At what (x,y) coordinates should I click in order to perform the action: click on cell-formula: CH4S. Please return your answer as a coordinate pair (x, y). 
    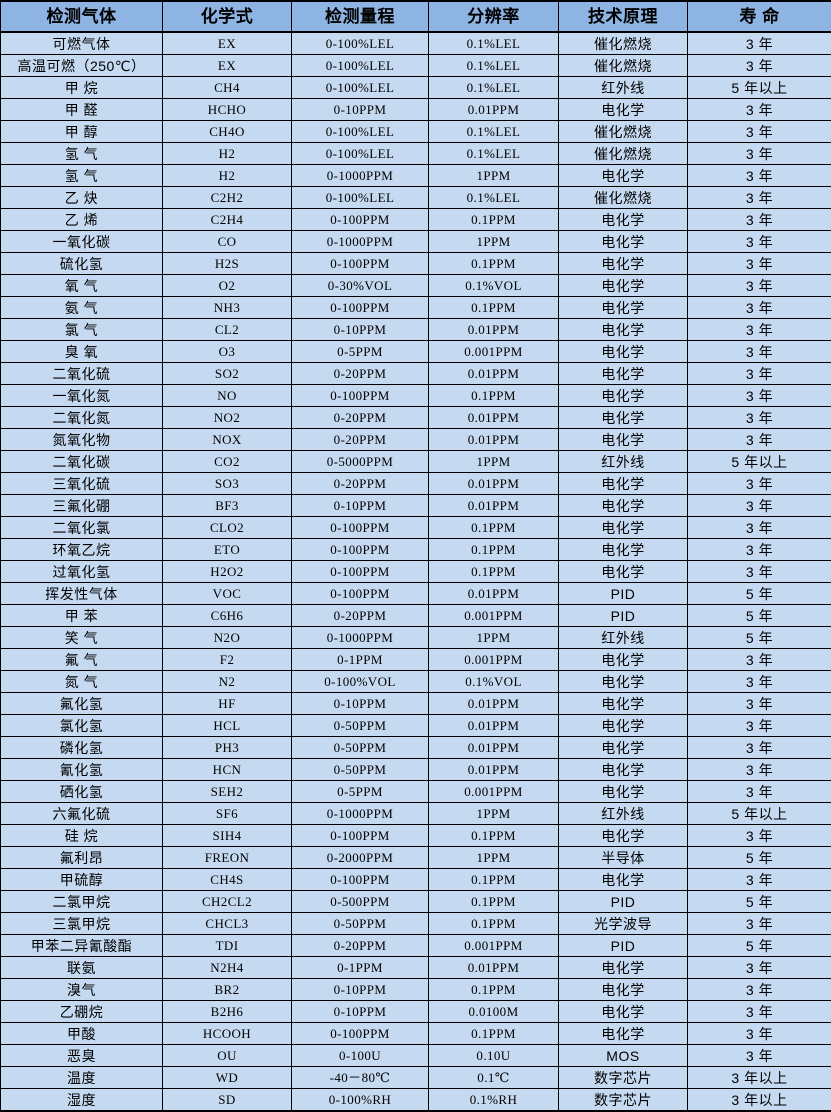
    Looking at the image, I should click on (227, 880).